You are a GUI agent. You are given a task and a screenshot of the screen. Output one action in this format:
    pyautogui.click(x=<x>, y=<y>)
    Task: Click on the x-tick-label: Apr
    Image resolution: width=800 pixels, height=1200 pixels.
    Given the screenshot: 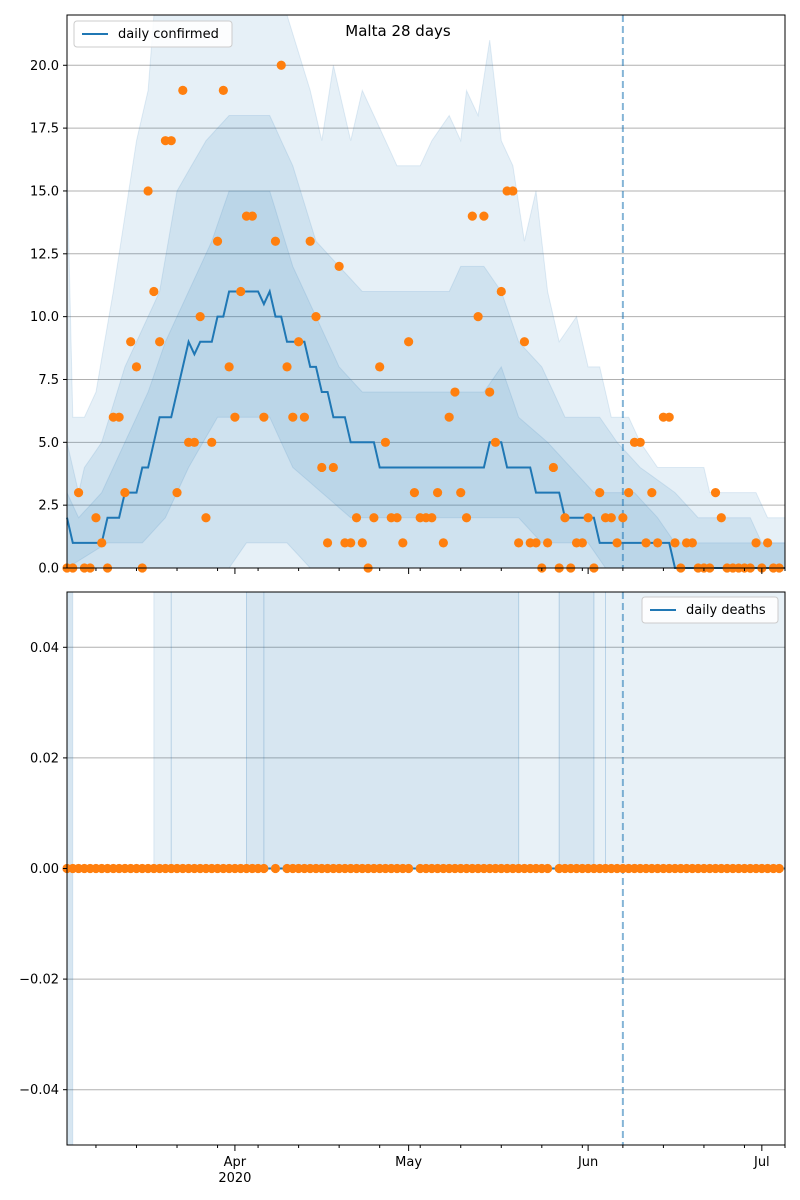 What is the action you would take?
    pyautogui.click(x=235, y=1162)
    